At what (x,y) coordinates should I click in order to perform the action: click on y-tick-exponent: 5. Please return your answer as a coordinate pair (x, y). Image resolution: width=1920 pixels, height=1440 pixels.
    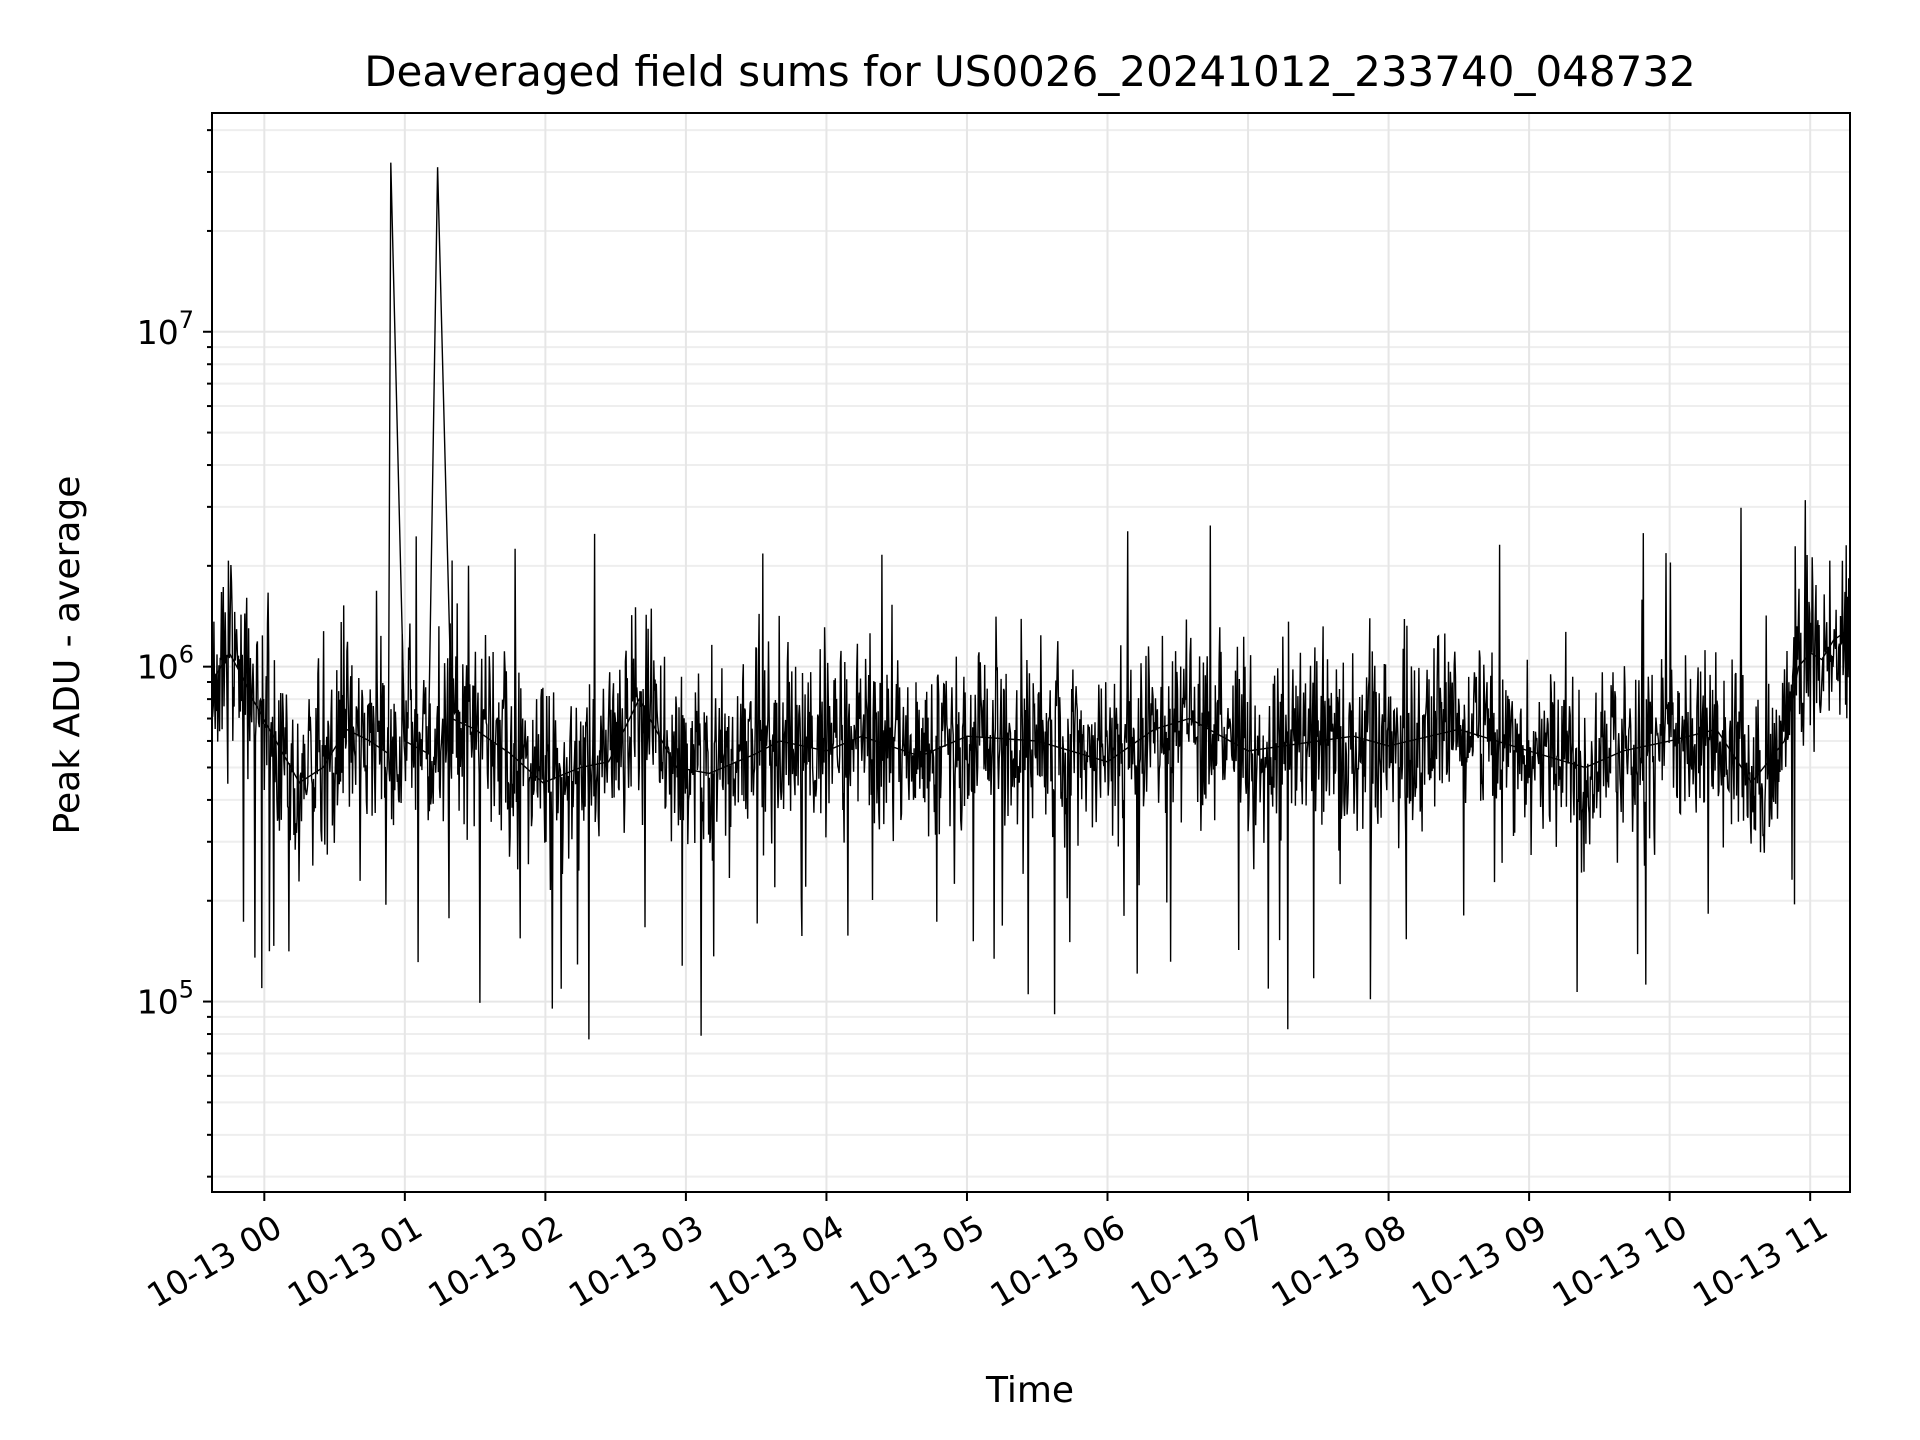
    Looking at the image, I should click on (186, 990).